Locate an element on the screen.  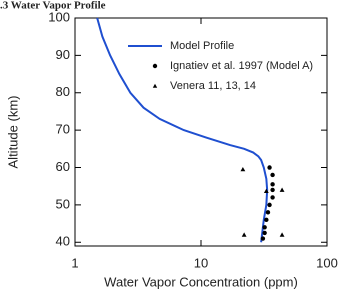
y-tick-label: 70 is located at coordinates (63, 129).